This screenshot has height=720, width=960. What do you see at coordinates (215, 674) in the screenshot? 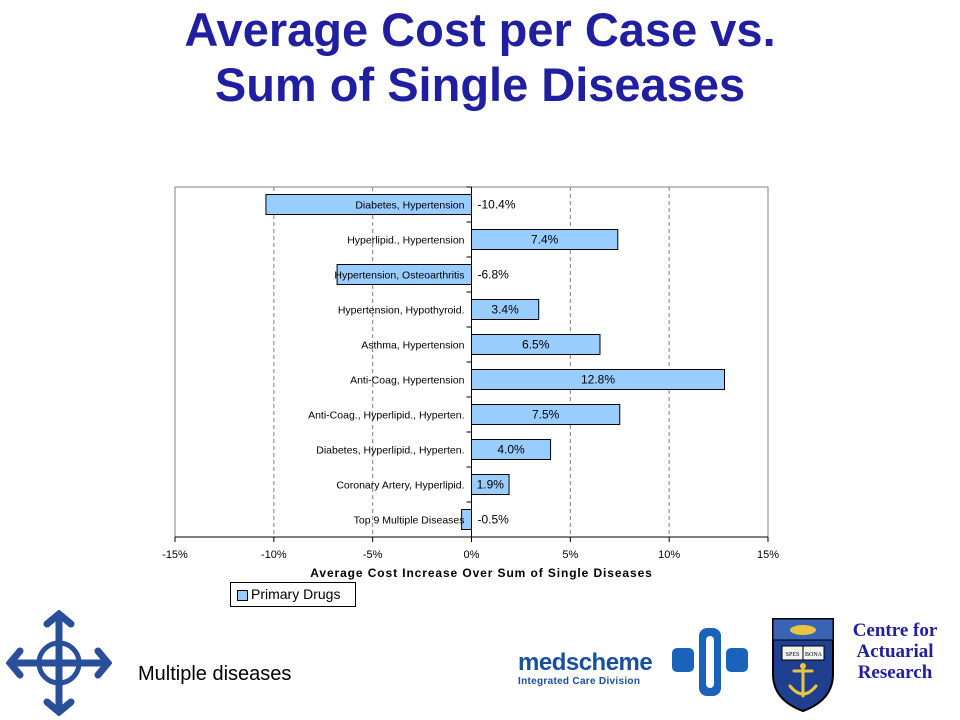
I see `footer-text: Multiple diseases` at bounding box center [215, 674].